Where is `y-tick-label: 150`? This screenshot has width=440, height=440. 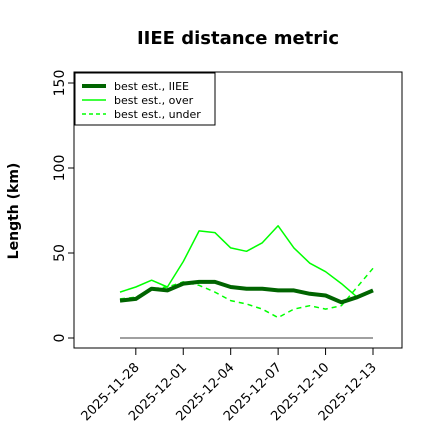
y-tick-label: 150 is located at coordinates (60, 83).